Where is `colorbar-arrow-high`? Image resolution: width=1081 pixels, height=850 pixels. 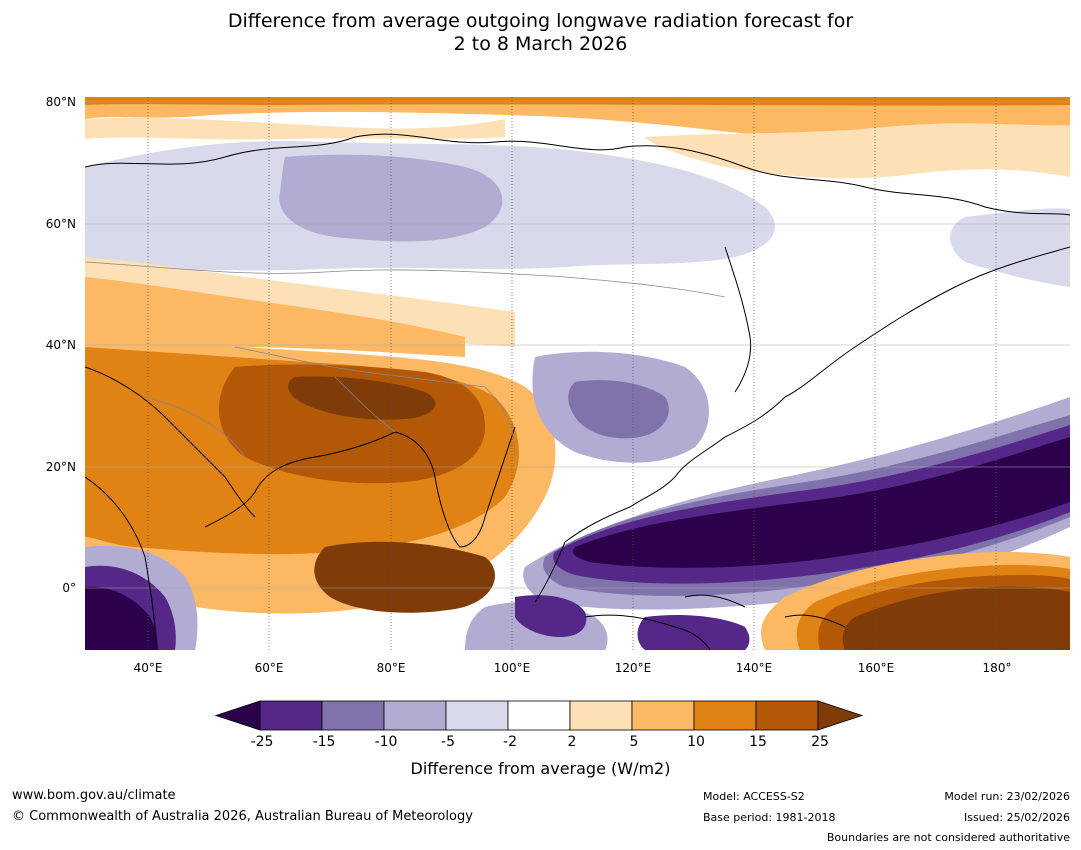 colorbar-arrow-high is located at coordinates (840, 715).